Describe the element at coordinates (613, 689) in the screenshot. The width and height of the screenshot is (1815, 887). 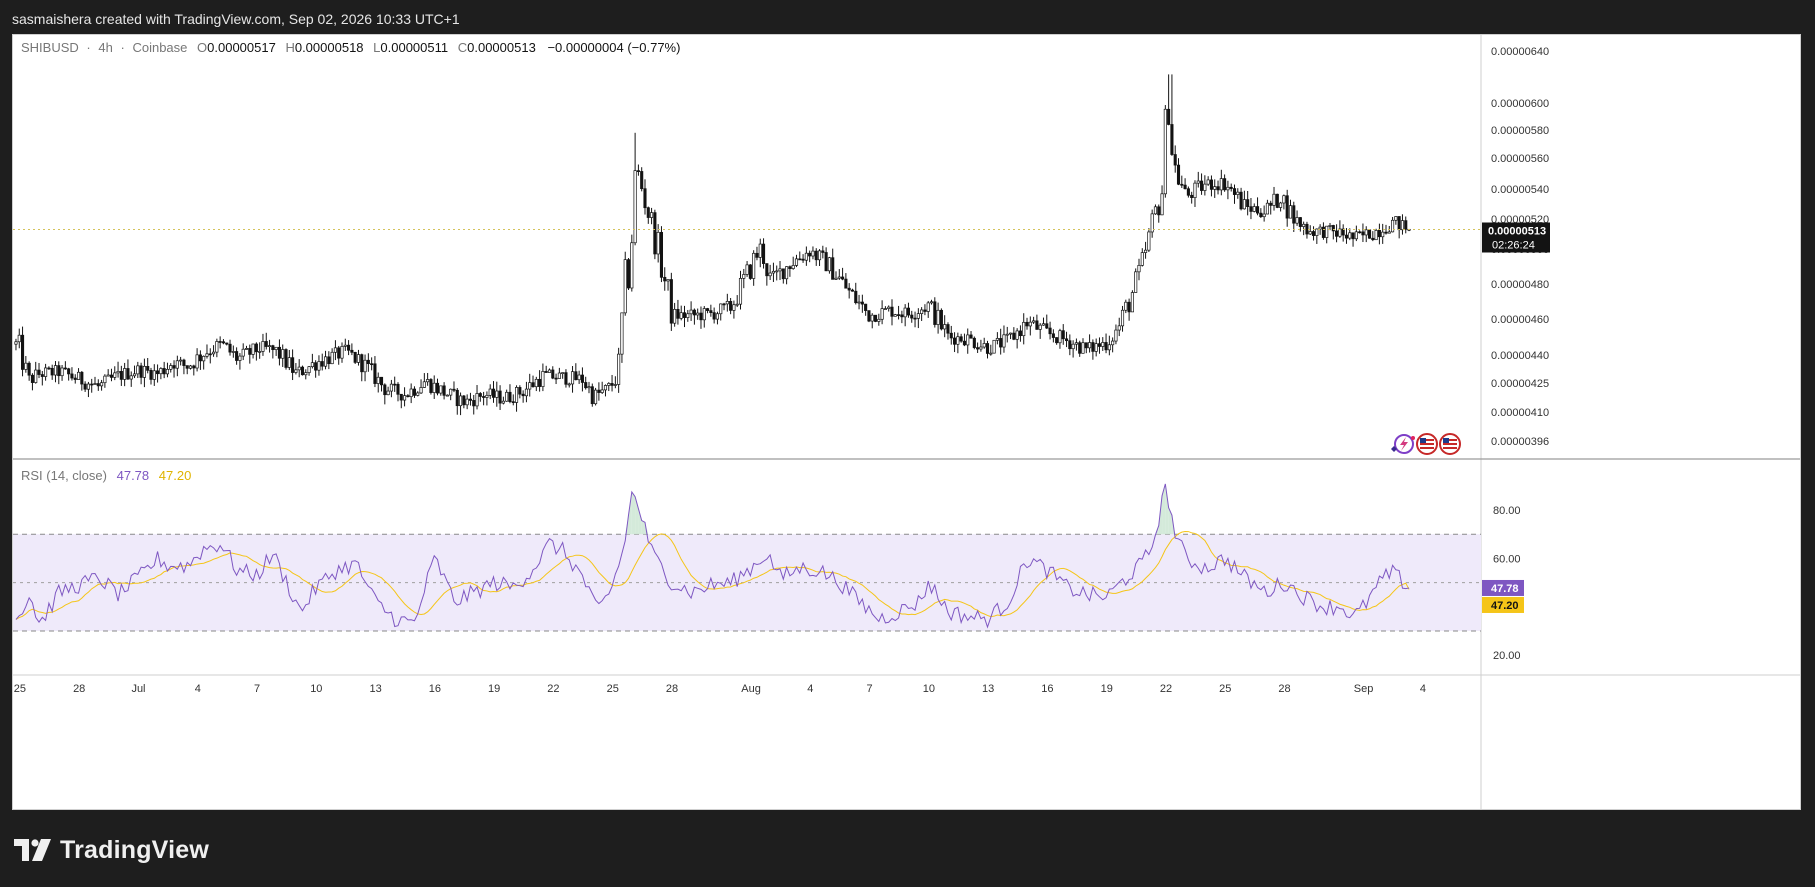
I see `time-tick-label: 25` at that location.